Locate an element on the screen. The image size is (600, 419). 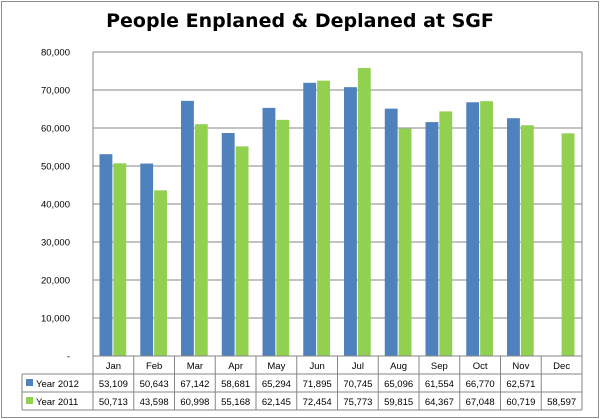
y-tick-label: 20,000 is located at coordinates (55, 281).